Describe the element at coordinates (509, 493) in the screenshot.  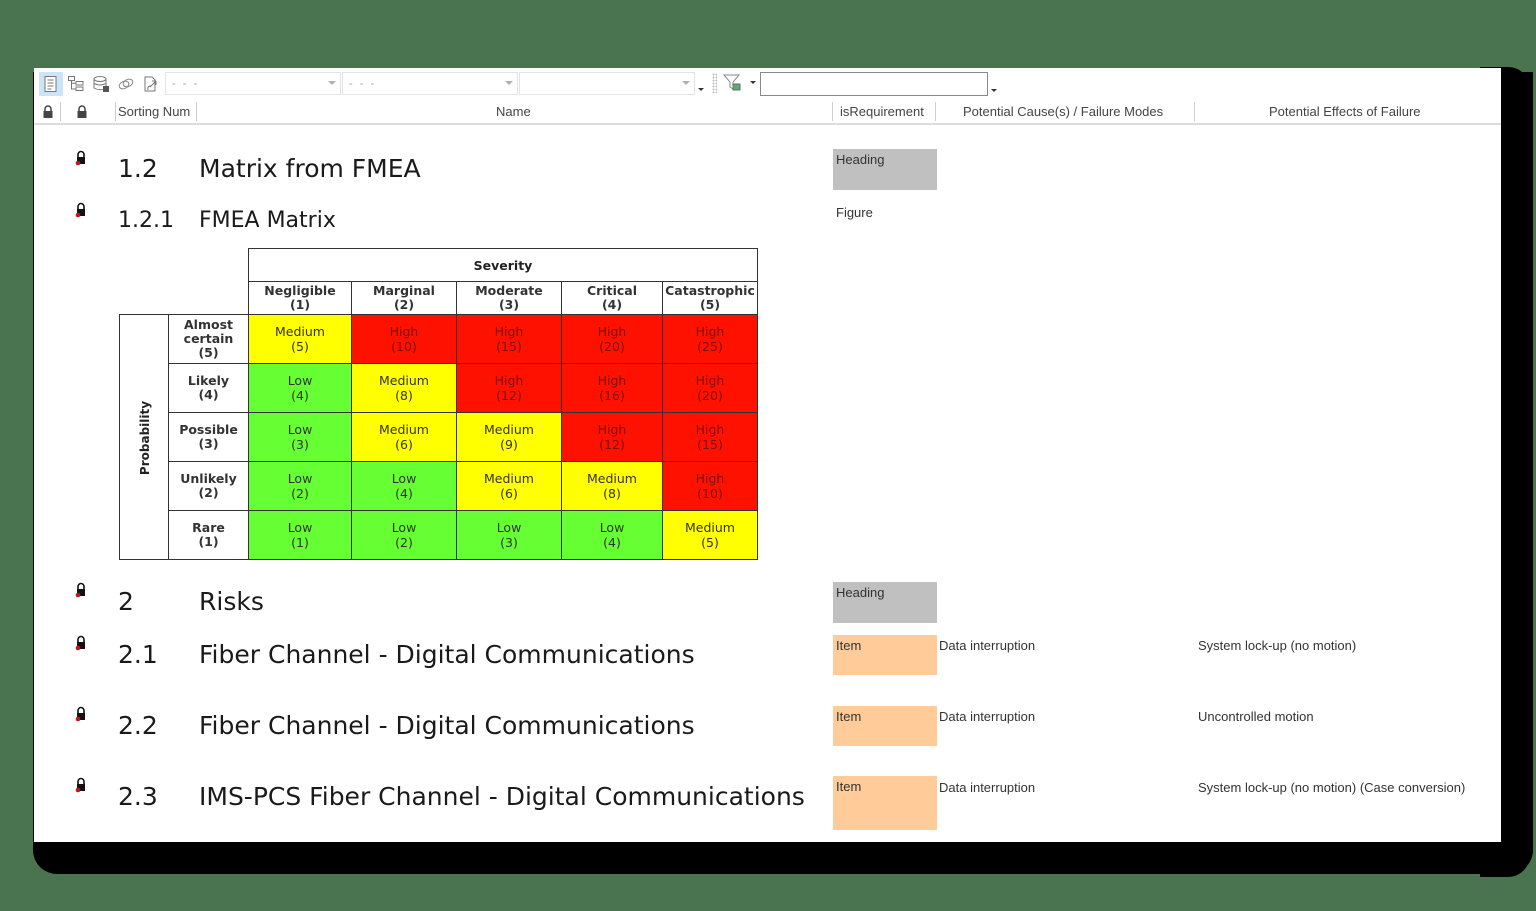
I see `risk-score: (6)` at that location.